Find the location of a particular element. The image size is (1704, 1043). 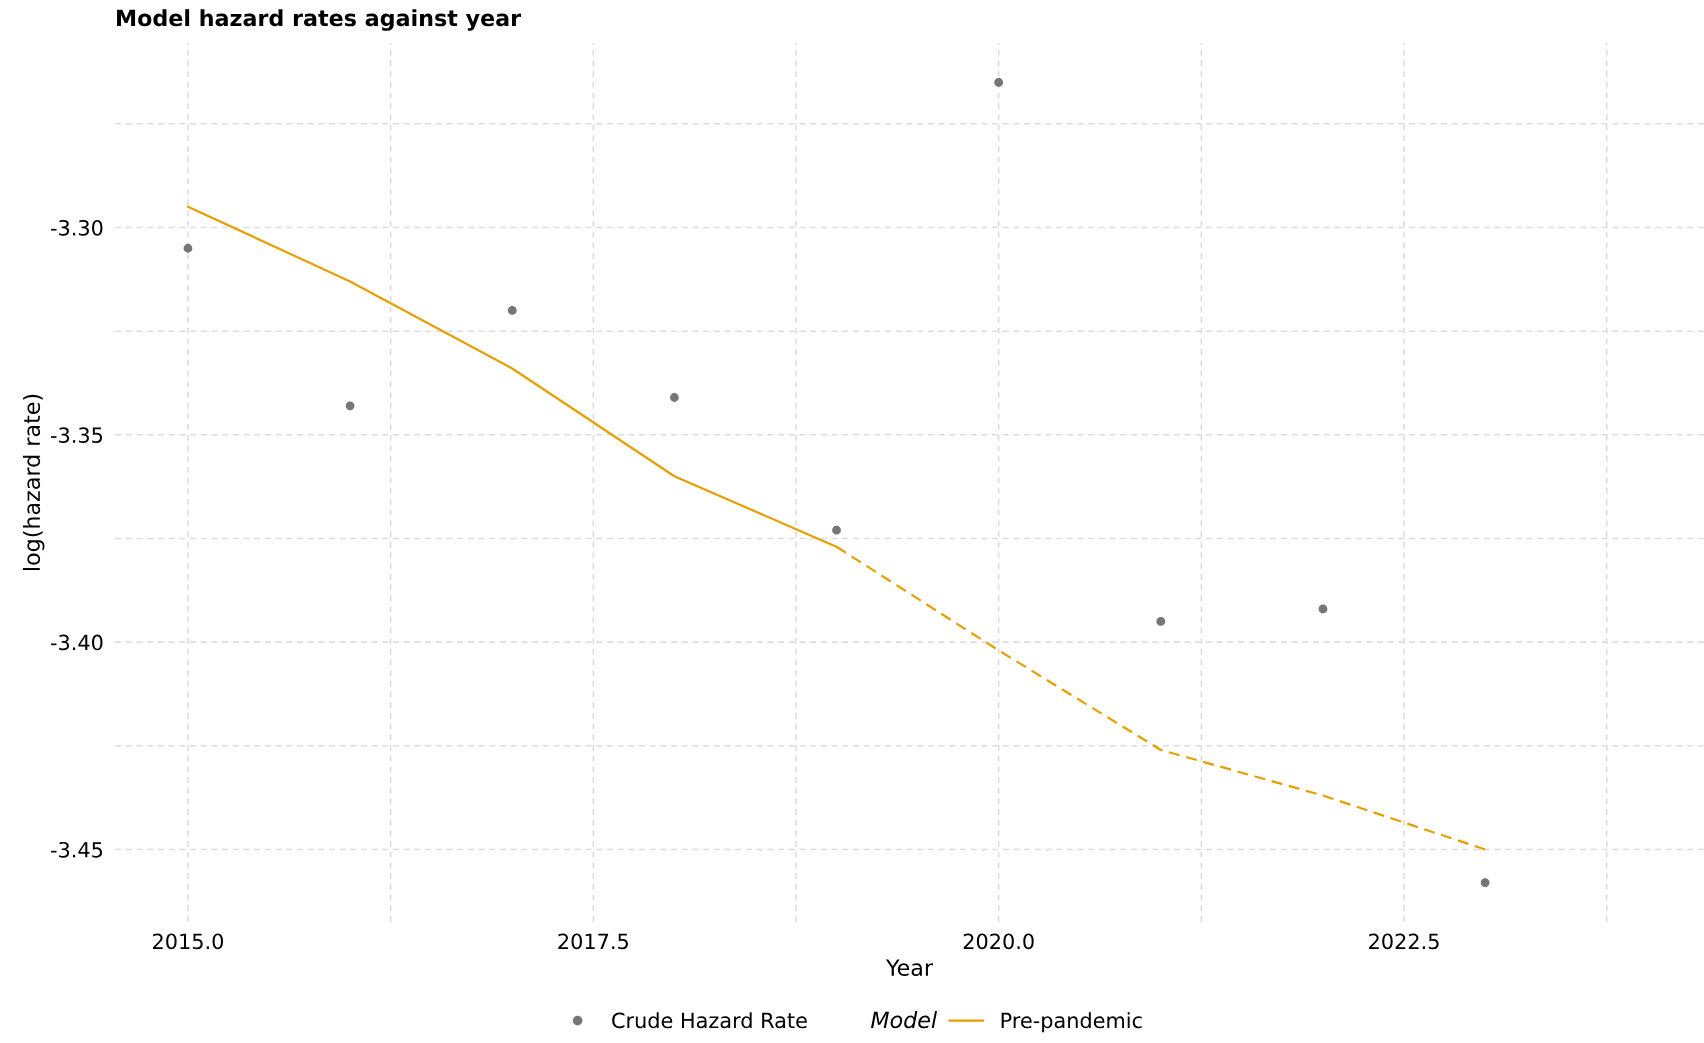

y-tick-label: -3.30 is located at coordinates (77, 227).